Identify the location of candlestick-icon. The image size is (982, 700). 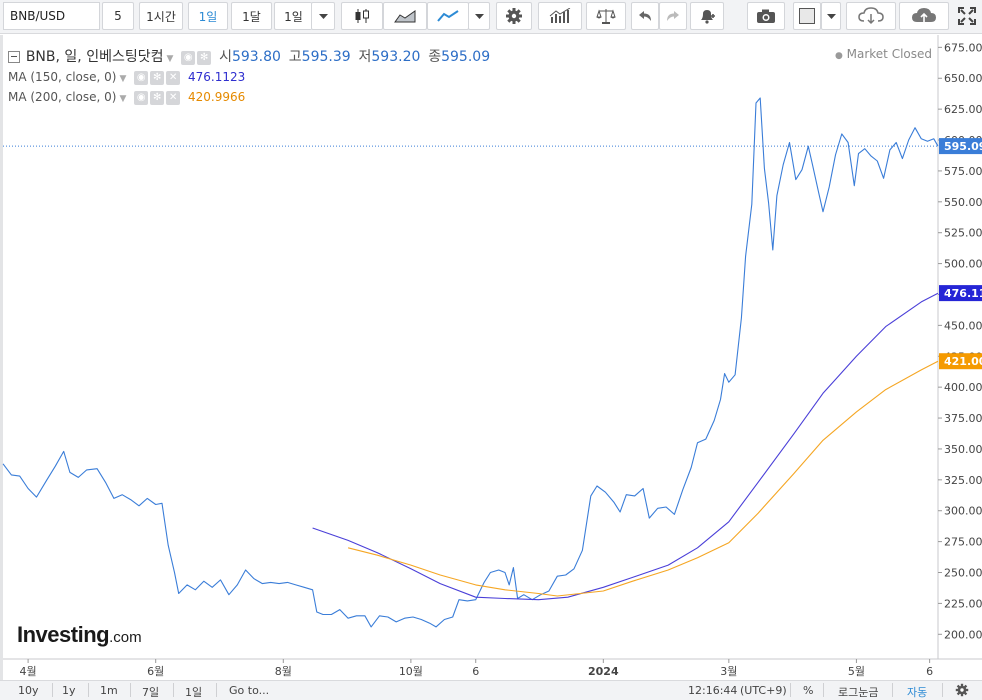
(362, 16).